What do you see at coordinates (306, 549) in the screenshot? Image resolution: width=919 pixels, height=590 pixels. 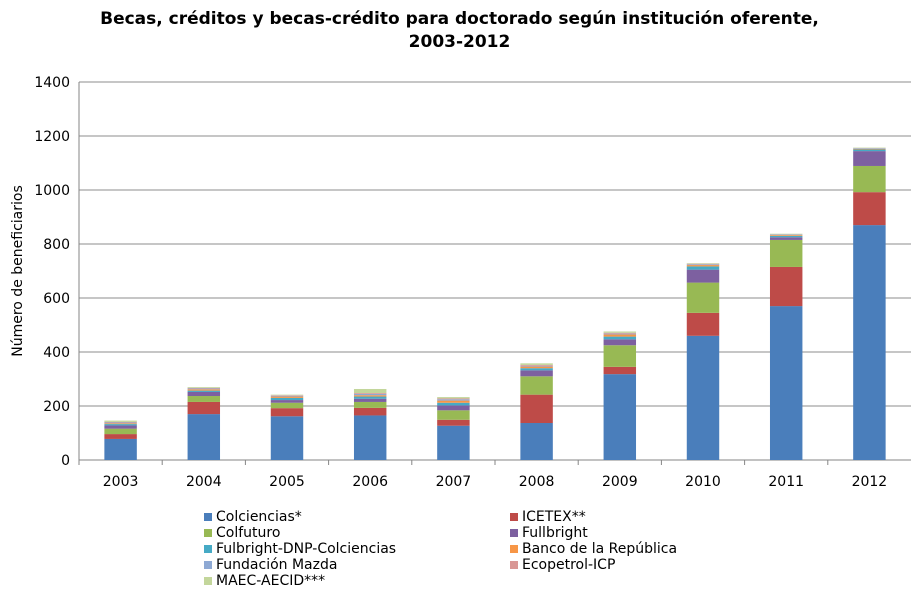 I see `legend-label: Fulbright-DNP-Colciencias` at bounding box center [306, 549].